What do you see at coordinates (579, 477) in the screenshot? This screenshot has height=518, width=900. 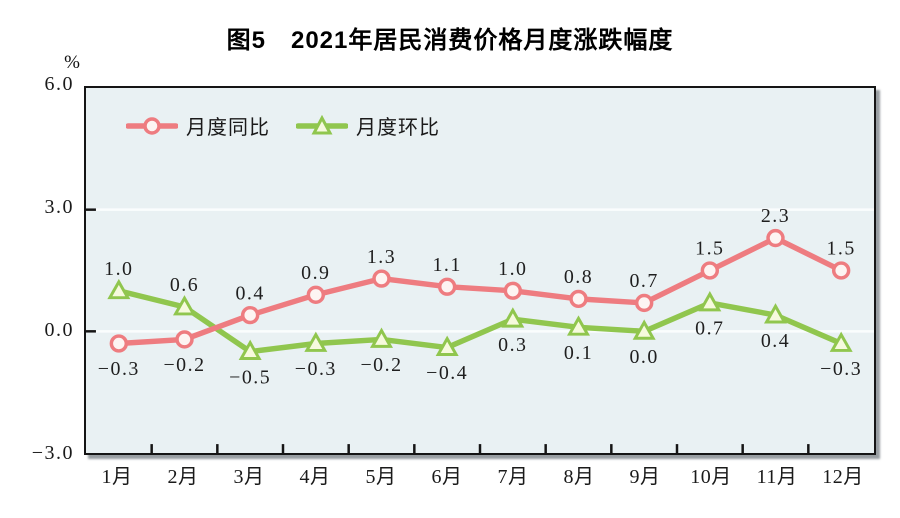 I see `x-axis-tick-label: 8月` at bounding box center [579, 477].